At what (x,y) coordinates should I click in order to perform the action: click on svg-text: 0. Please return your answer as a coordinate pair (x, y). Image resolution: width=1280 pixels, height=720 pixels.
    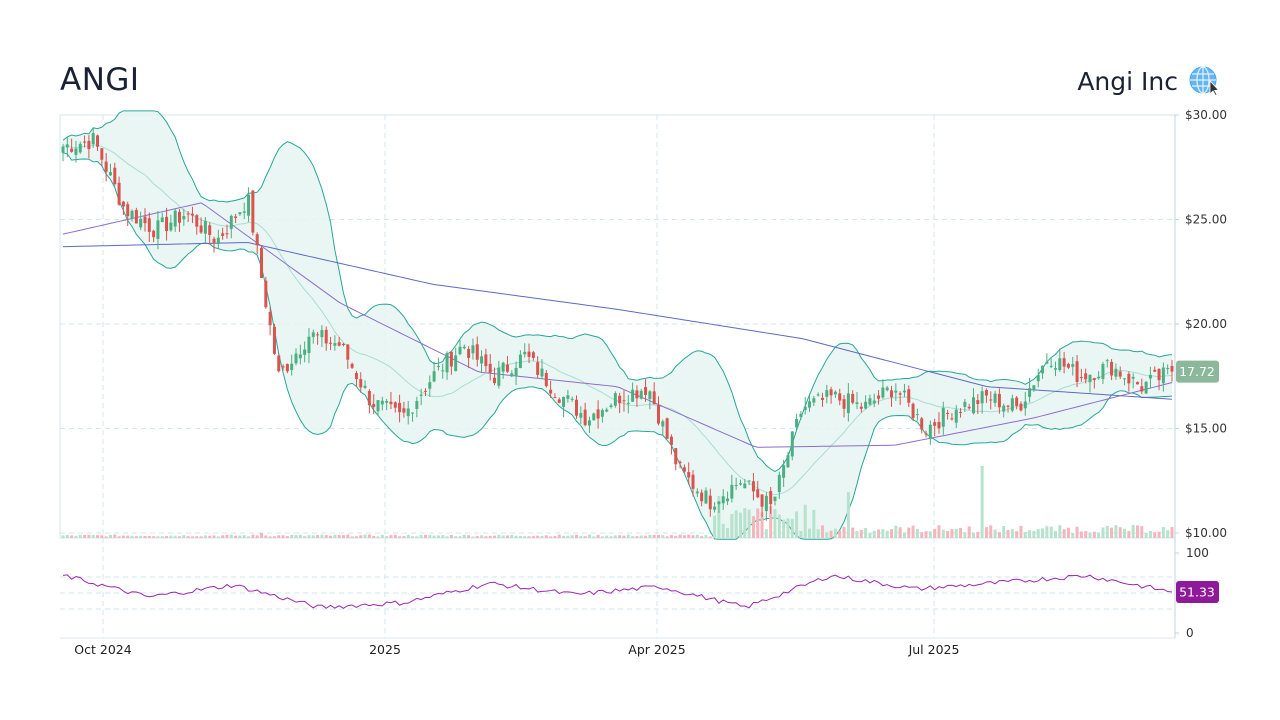
    Looking at the image, I should click on (1190, 633).